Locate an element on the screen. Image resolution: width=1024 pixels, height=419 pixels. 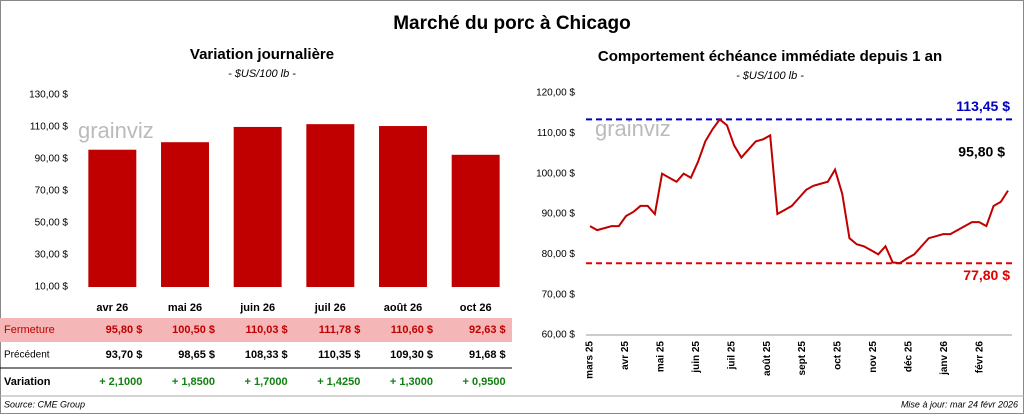
table-cell: 109,30 $ is located at coordinates (411, 355).